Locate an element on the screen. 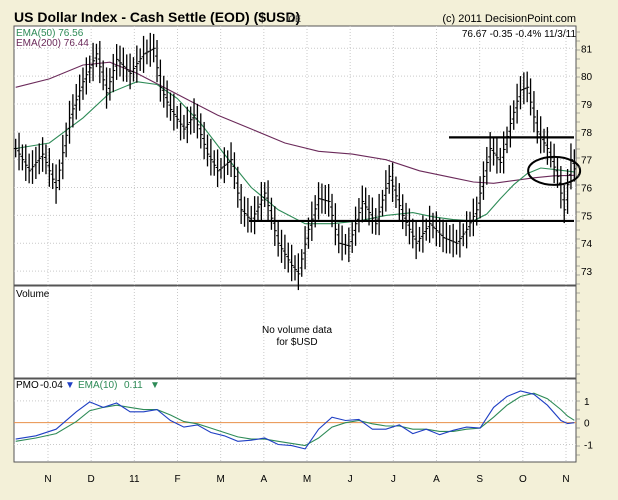 Image resolution: width=618 pixels, height=500 pixels. pmo-ema-line is located at coordinates (295, 419).